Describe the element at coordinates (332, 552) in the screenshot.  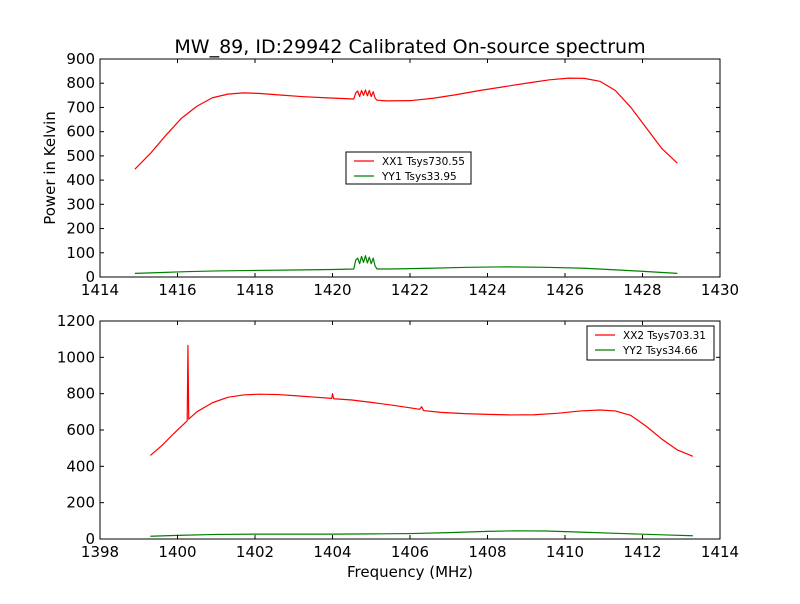
I see `x-tick-label: 1404` at that location.